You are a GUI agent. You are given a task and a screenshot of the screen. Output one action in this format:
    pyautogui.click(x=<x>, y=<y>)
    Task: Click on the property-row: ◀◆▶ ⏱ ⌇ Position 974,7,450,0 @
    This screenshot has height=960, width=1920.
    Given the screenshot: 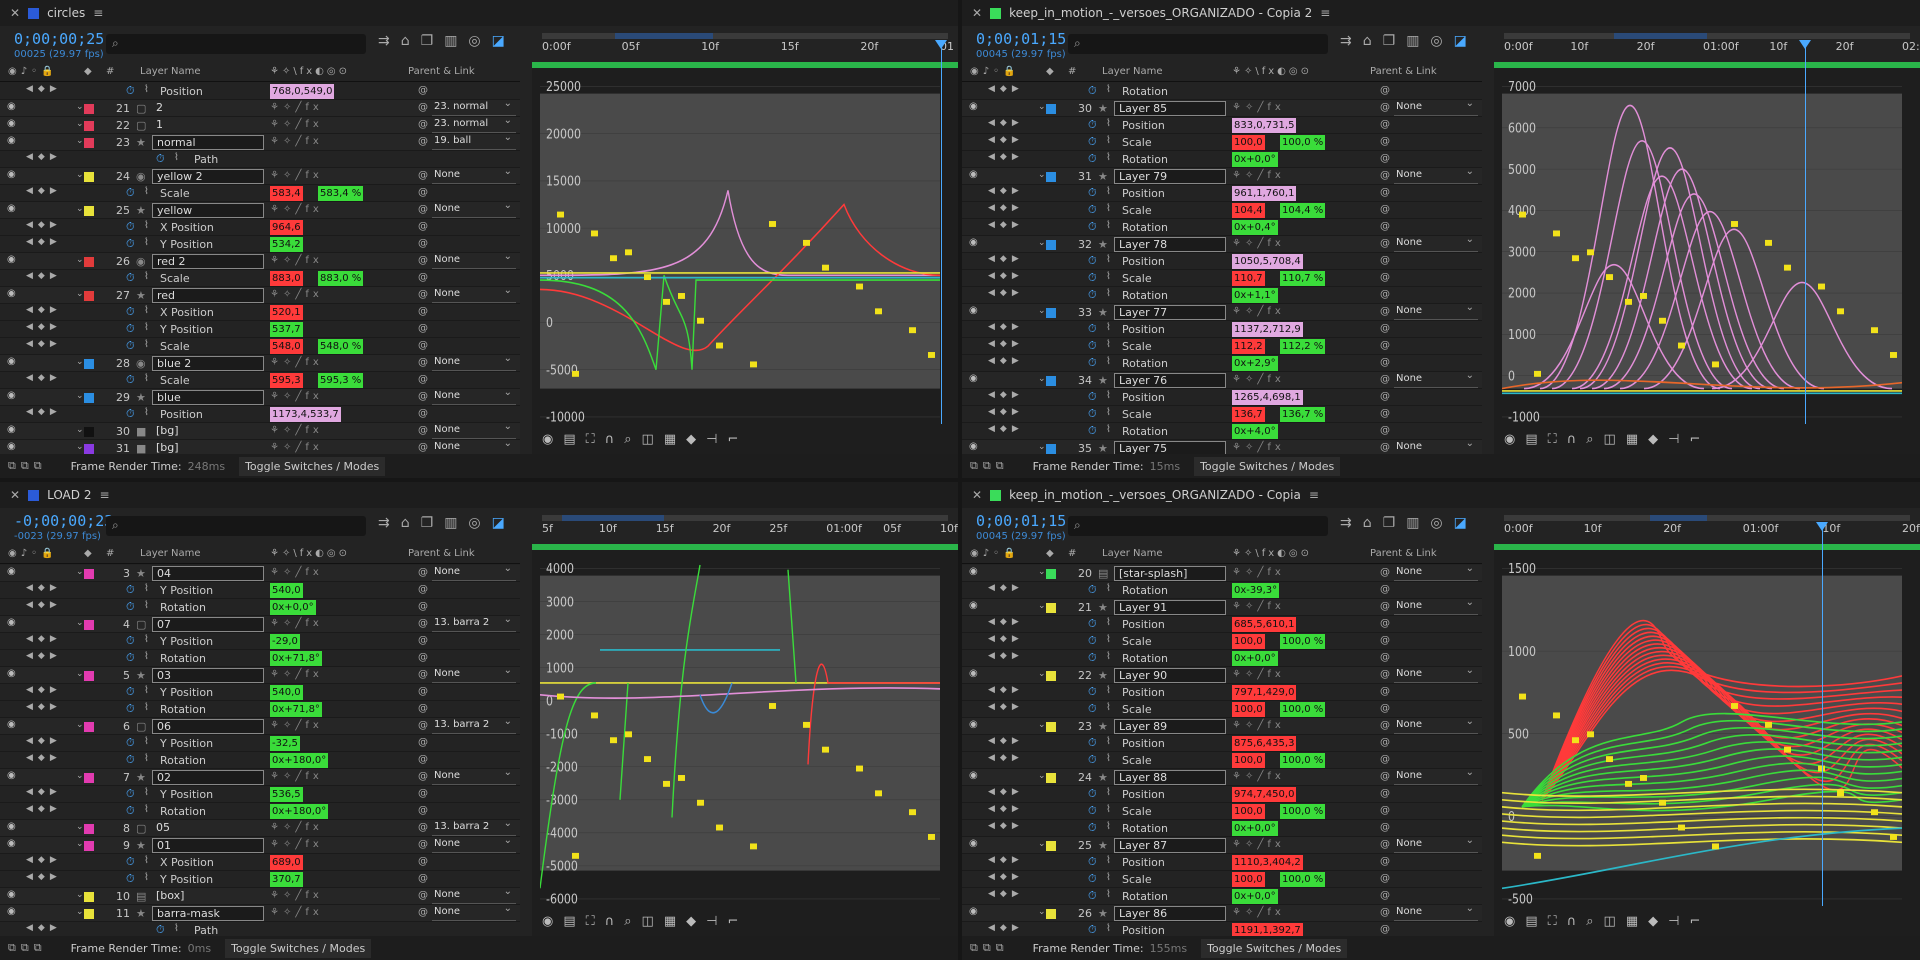 What is the action you would take?
    pyautogui.click(x=1222, y=794)
    